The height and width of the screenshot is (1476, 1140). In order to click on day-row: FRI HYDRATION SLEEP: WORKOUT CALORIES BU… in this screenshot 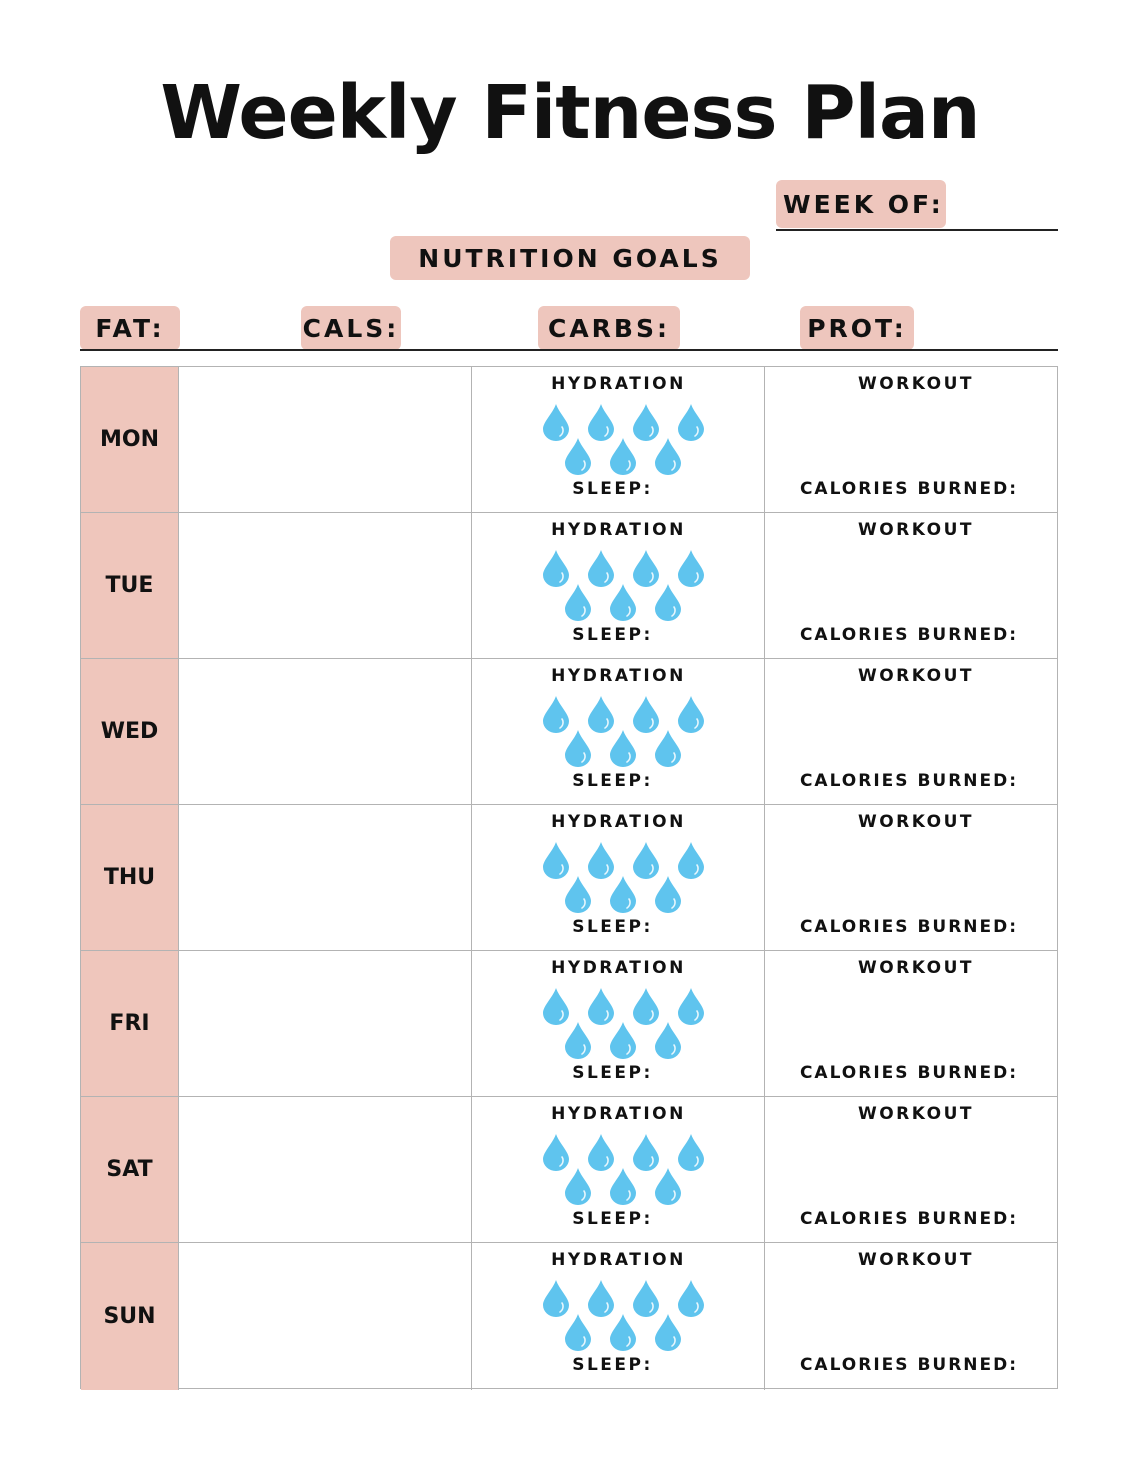, I will do `click(569, 1024)`.